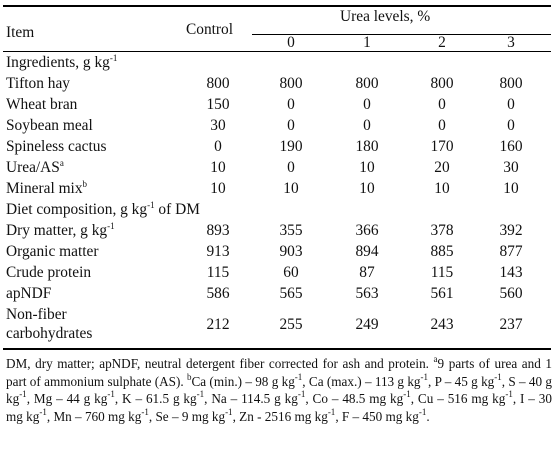 This screenshot has width=554, height=450. Describe the element at coordinates (103, 209) in the screenshot. I see `section-diet-composition: Diet composition, g kg-1 of DM` at that location.